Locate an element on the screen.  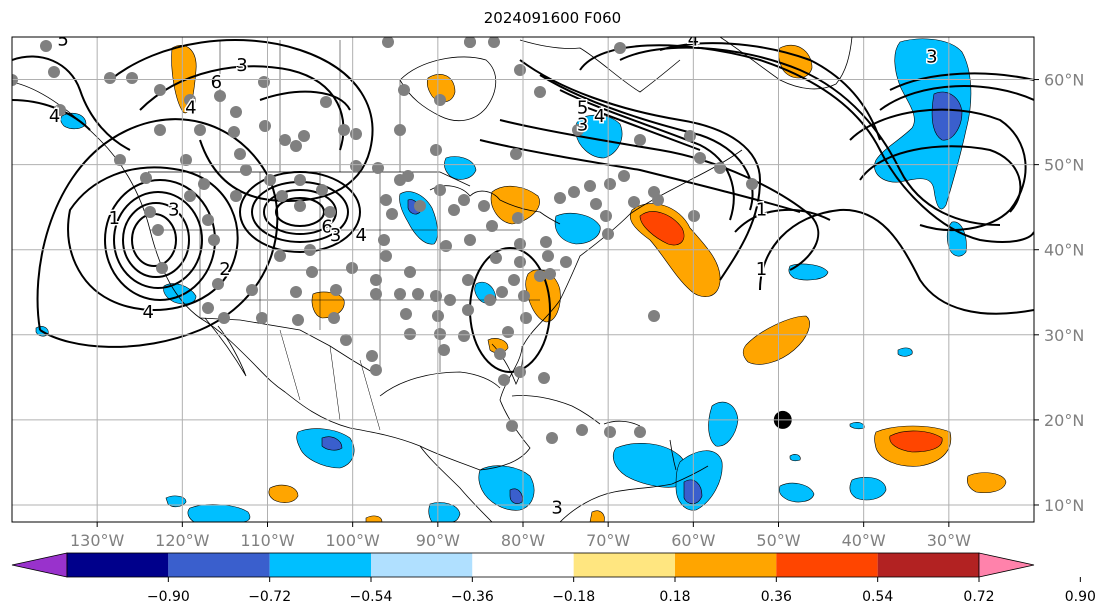
red-region is located at coordinates (662, 228).